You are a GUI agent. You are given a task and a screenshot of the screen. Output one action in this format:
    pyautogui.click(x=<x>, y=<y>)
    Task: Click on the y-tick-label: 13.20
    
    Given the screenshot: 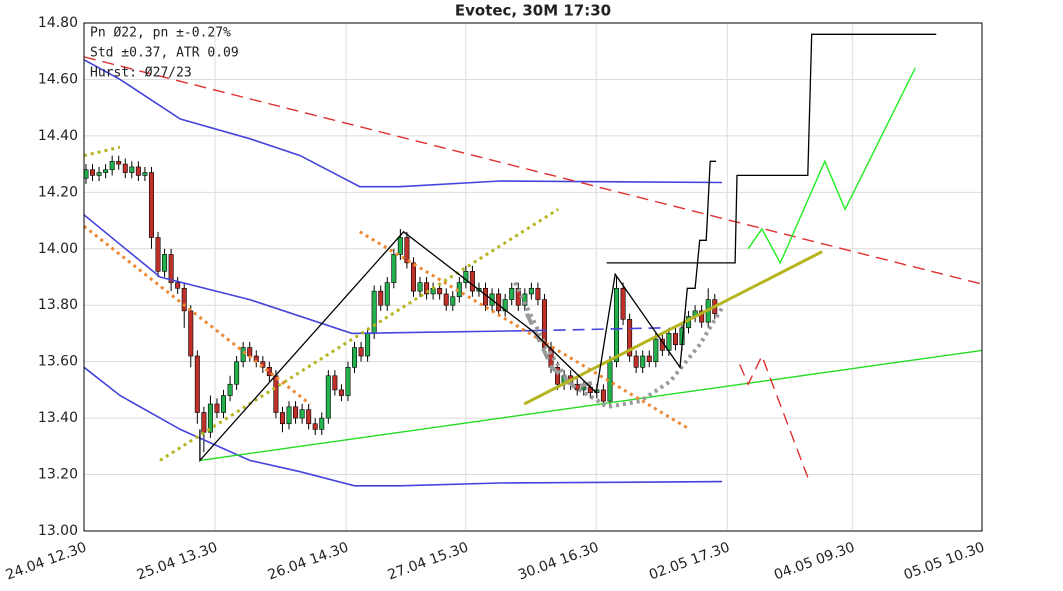 What is the action you would take?
    pyautogui.click(x=58, y=475)
    